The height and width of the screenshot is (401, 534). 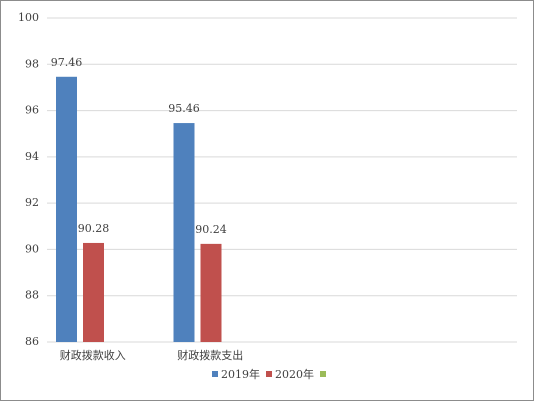 What do you see at coordinates (93, 355) in the screenshot?
I see `x-tick-label: 财政拨款收入` at bounding box center [93, 355].